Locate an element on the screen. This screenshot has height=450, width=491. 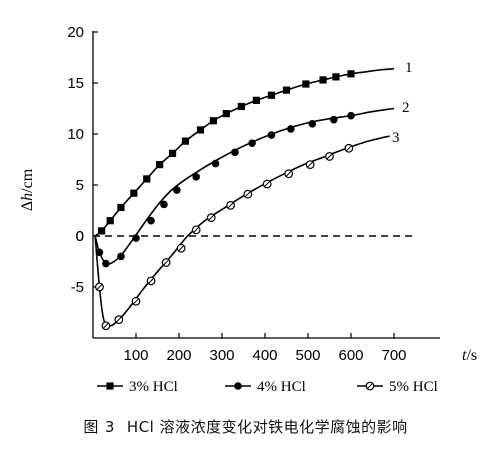
legend-item: 5% HCl is located at coordinates (397, 387).